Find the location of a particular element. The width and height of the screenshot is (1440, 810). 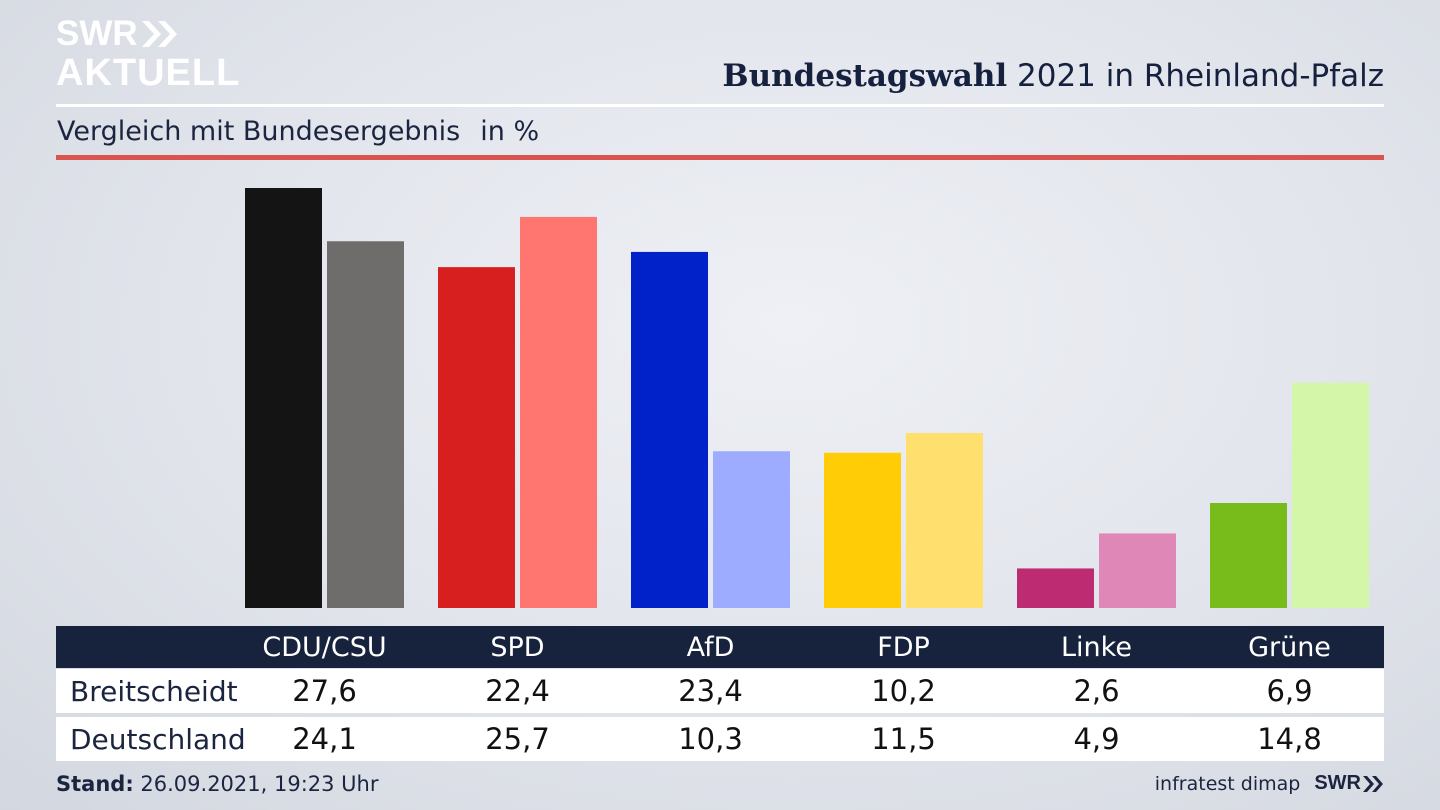

party-label-spd: SPD is located at coordinates (517, 647).